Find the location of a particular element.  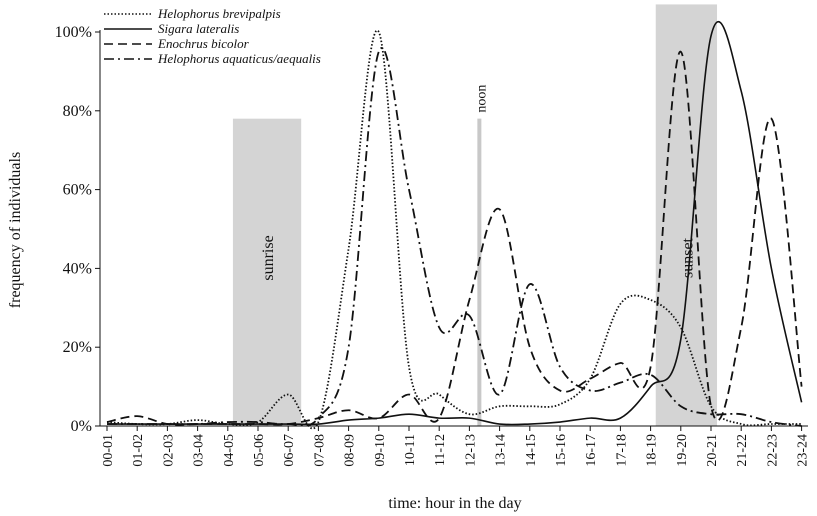

x-tick-label: 20-21 is located at coordinates (712, 450).